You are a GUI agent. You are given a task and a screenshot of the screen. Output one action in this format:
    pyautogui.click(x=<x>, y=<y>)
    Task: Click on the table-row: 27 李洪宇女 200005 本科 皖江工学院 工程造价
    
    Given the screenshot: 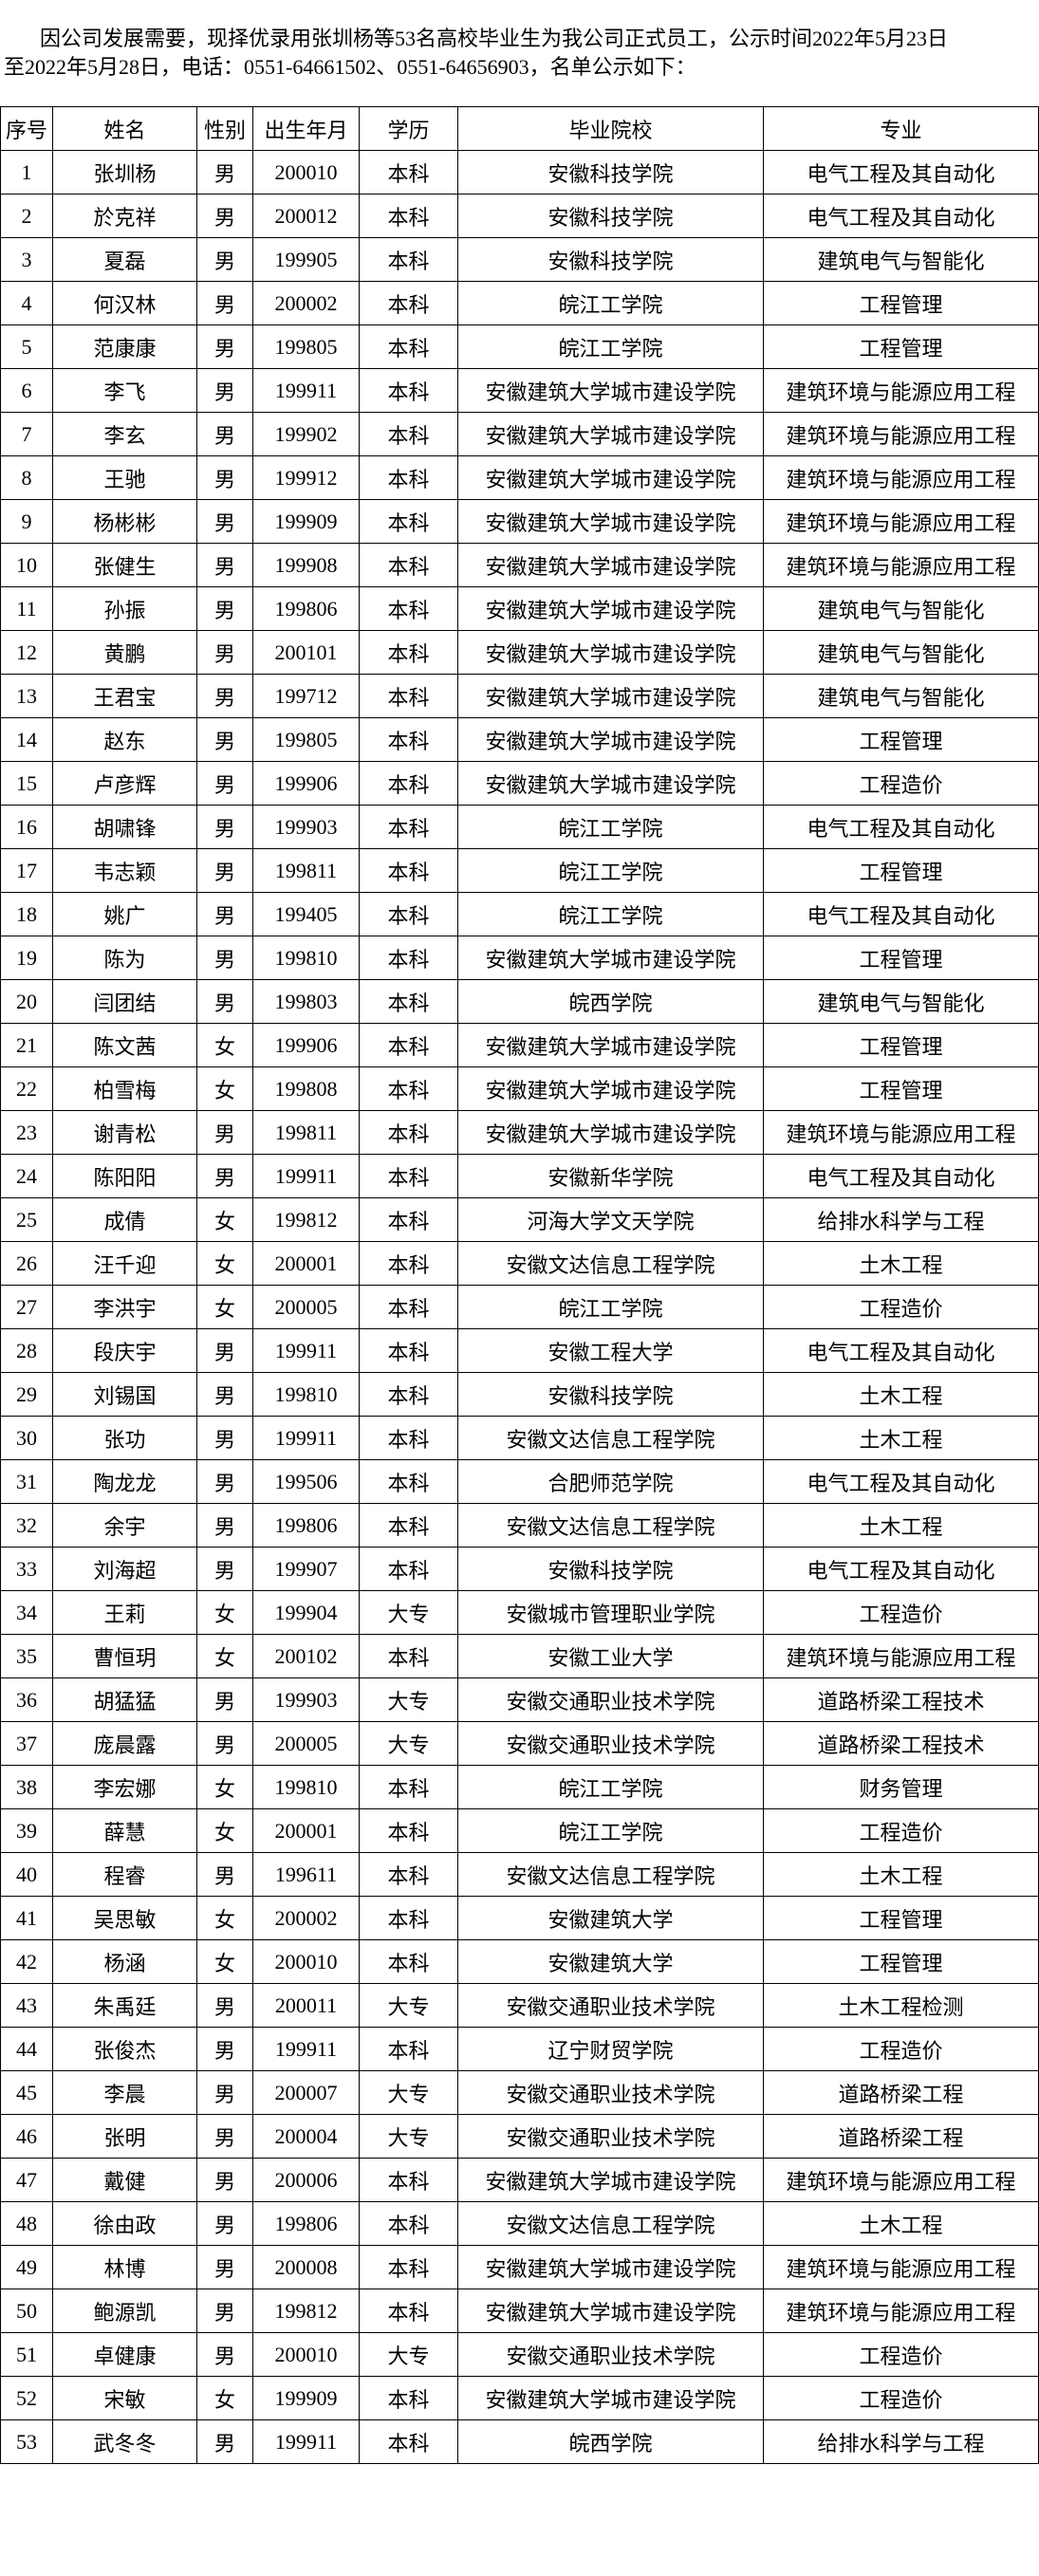 What is the action you would take?
    pyautogui.click(x=519, y=1307)
    